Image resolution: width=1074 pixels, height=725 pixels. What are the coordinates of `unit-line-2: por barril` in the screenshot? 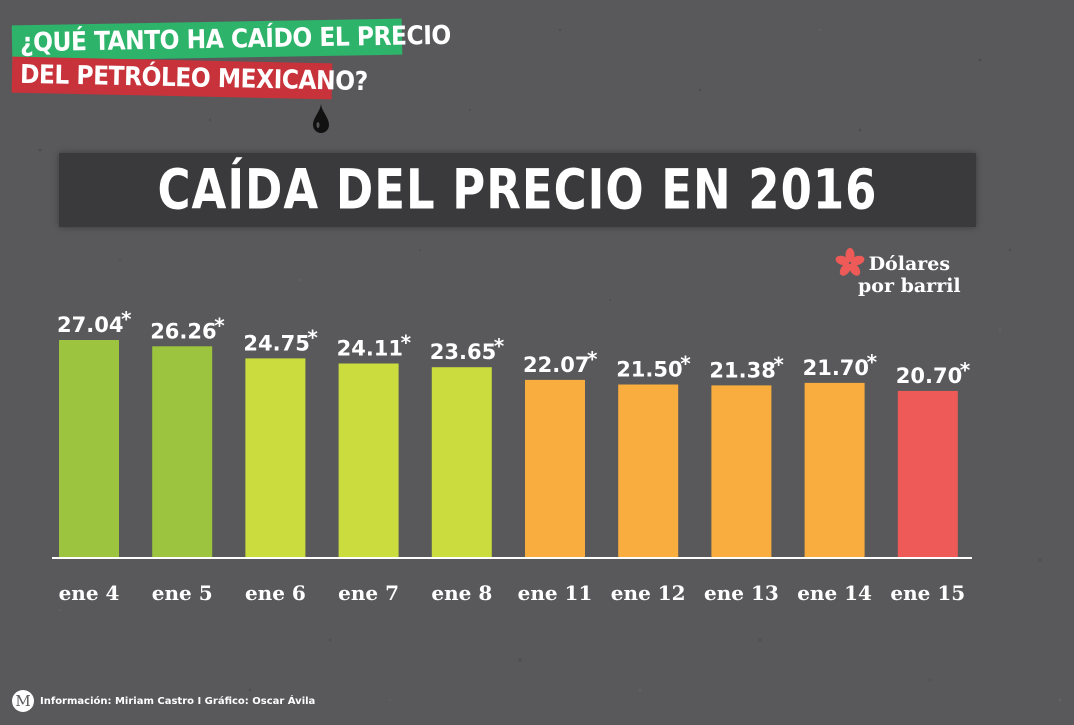 It's located at (909, 286).